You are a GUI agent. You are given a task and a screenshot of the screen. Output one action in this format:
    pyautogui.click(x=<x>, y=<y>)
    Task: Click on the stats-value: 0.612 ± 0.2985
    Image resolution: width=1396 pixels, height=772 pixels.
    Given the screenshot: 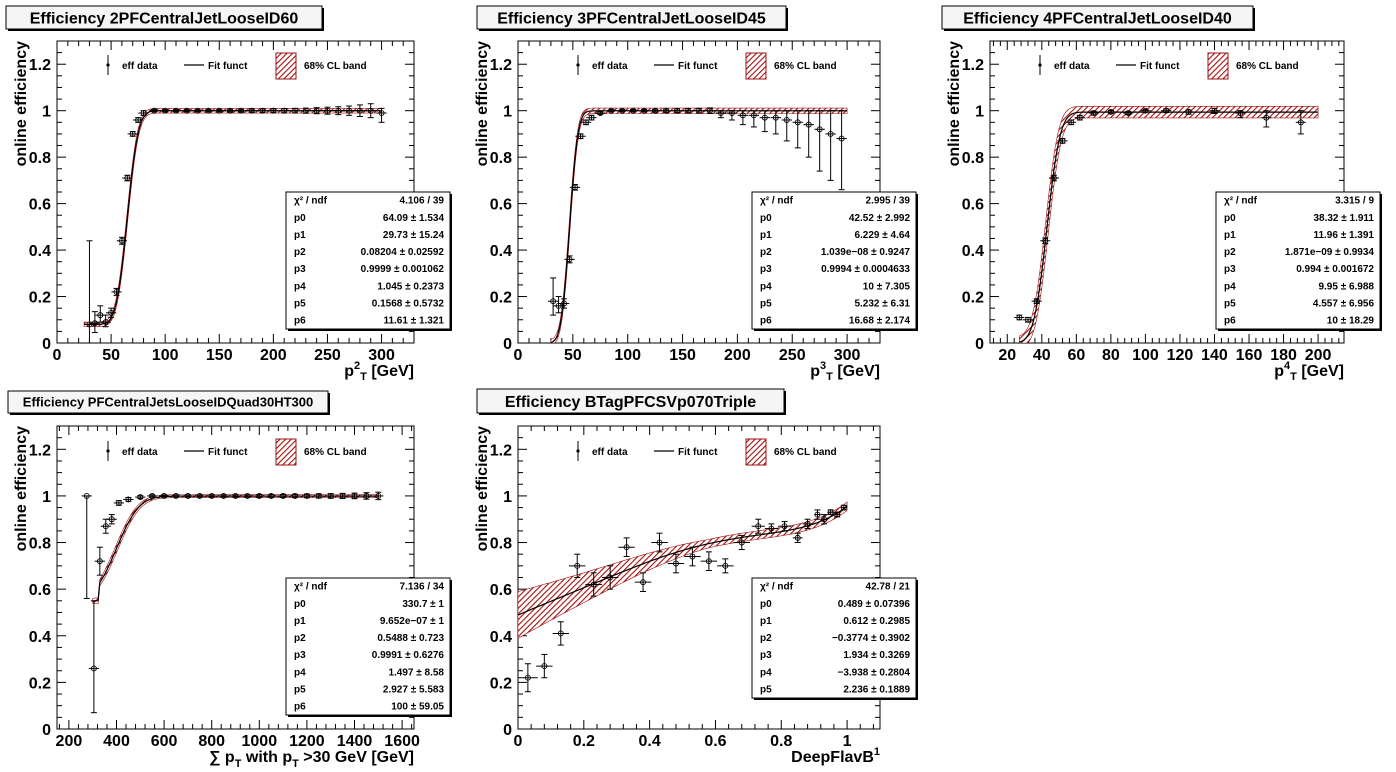 What is the action you would take?
    pyautogui.click(x=876, y=621)
    